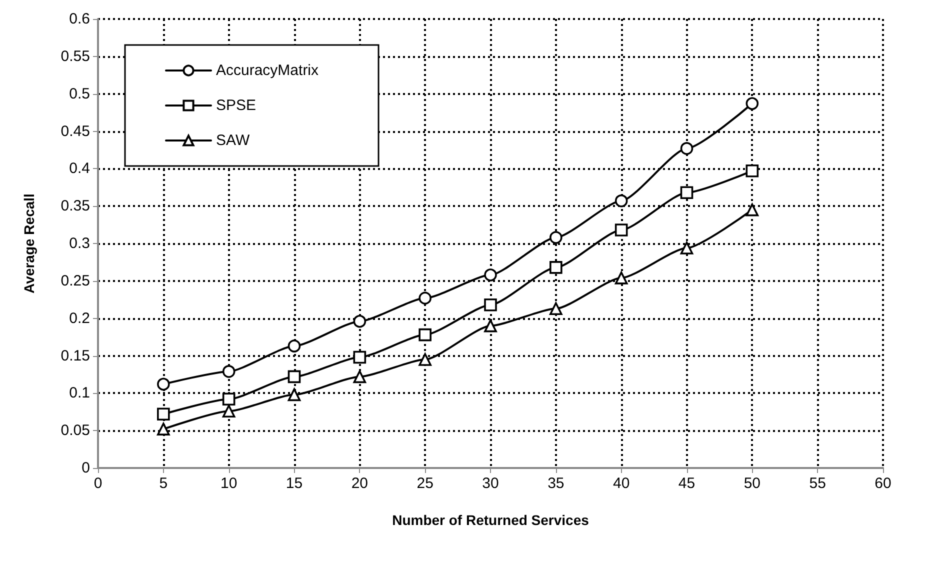 This screenshot has width=925, height=572. Describe the element at coordinates (687, 483) in the screenshot. I see `x-tick-label: 45` at that location.